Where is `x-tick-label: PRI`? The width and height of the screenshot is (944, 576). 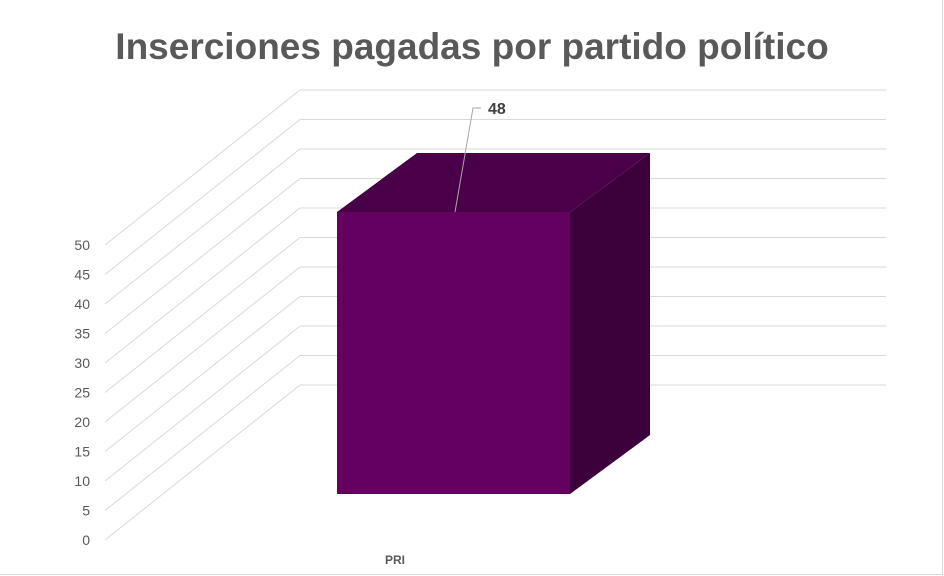
x-tick-label: PRI is located at coordinates (395, 560).